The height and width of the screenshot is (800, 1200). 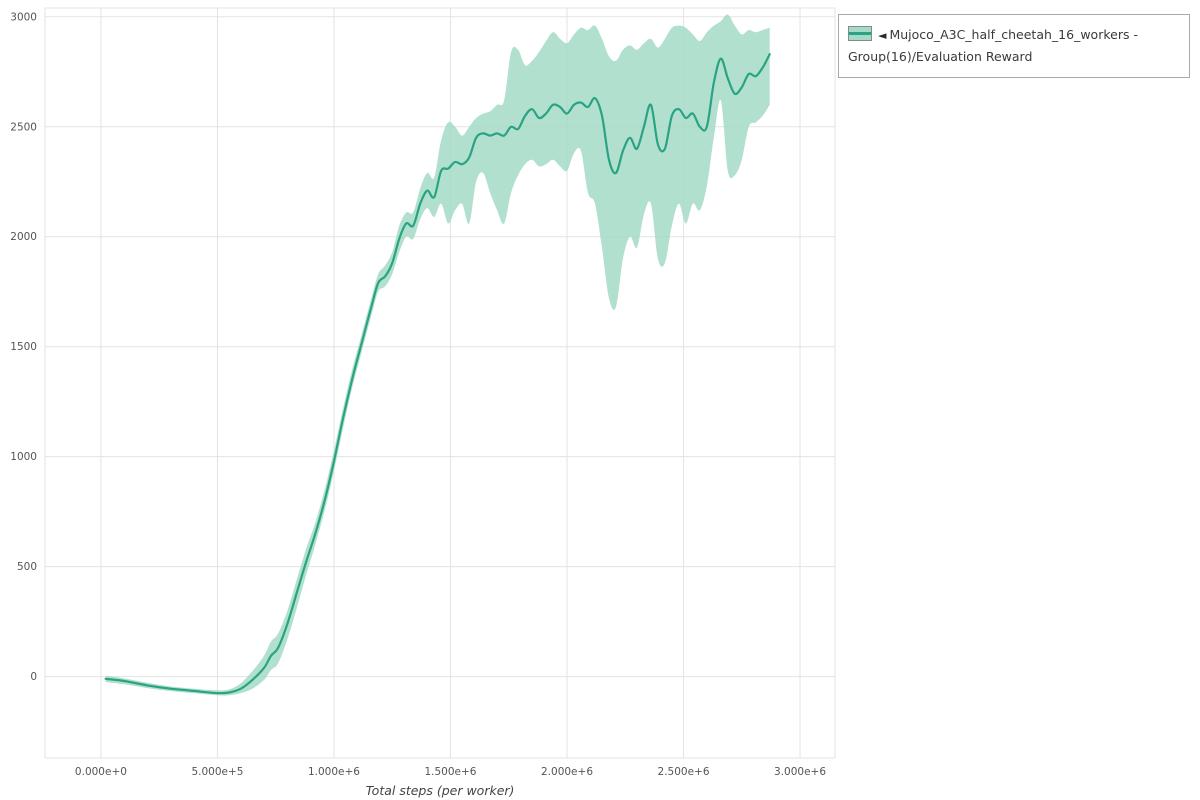 I want to click on legend-swatch-line, so click(x=860, y=33).